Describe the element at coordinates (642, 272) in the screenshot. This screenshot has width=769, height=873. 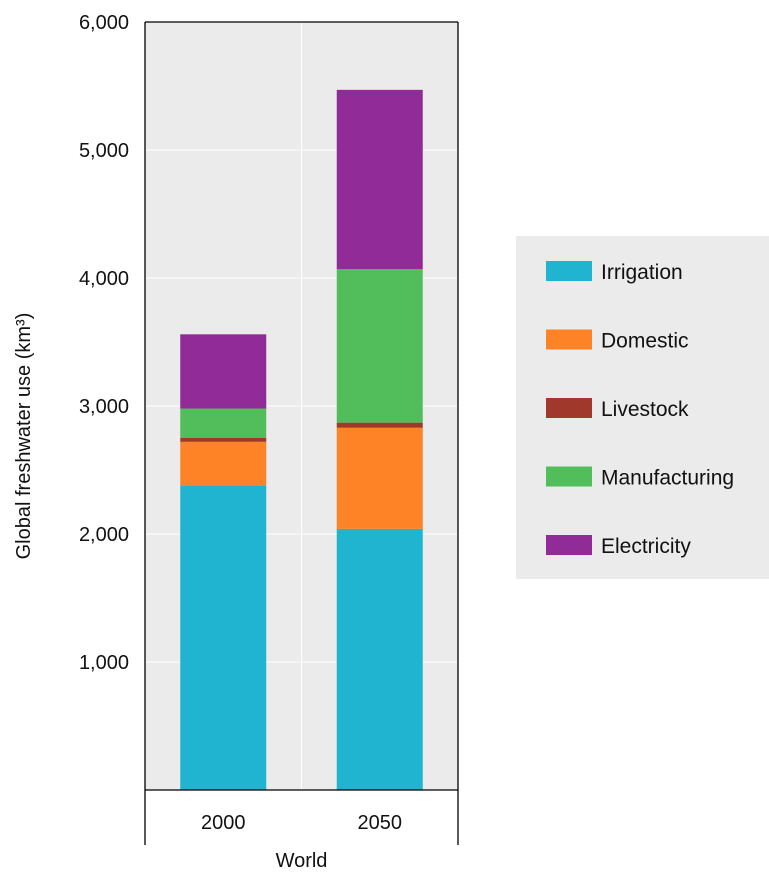
I see `legend-label-irrigation: Irrigation` at that location.